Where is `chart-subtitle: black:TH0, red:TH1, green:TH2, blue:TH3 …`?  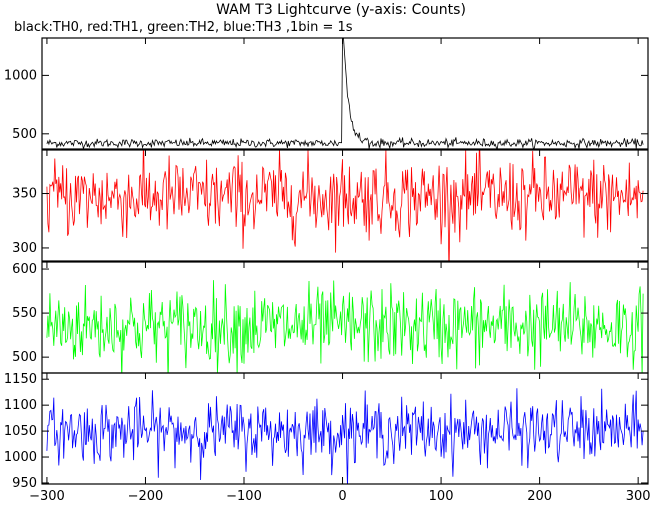
chart-subtitle: black:TH0, red:TH1, green:TH2, blue:TH3 … is located at coordinates (183, 27).